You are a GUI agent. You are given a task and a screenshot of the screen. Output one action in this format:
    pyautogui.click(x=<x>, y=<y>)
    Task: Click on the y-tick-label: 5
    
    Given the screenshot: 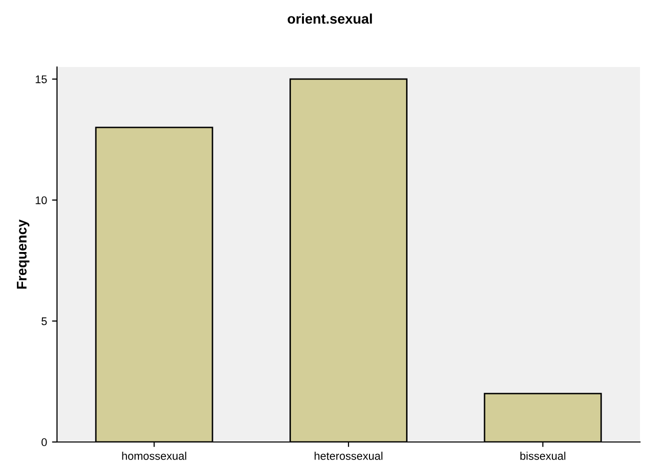 What is the action you would take?
    pyautogui.click(x=44, y=321)
    